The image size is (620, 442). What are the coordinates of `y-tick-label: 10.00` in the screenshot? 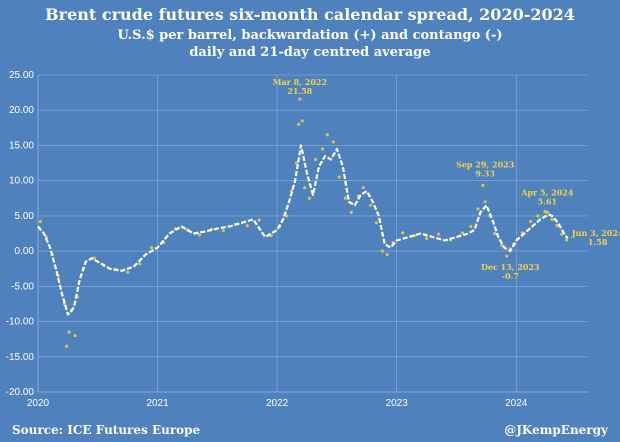 It's located at (21, 181).